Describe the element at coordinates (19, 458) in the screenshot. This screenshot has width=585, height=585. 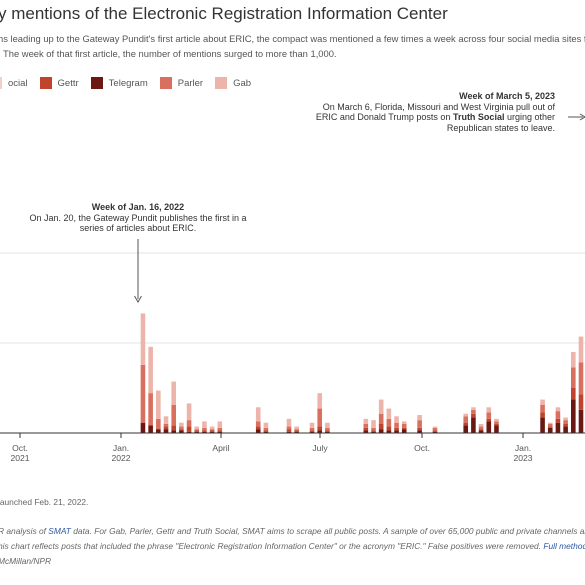
I see `x-tick-year-label: 2021` at that location.